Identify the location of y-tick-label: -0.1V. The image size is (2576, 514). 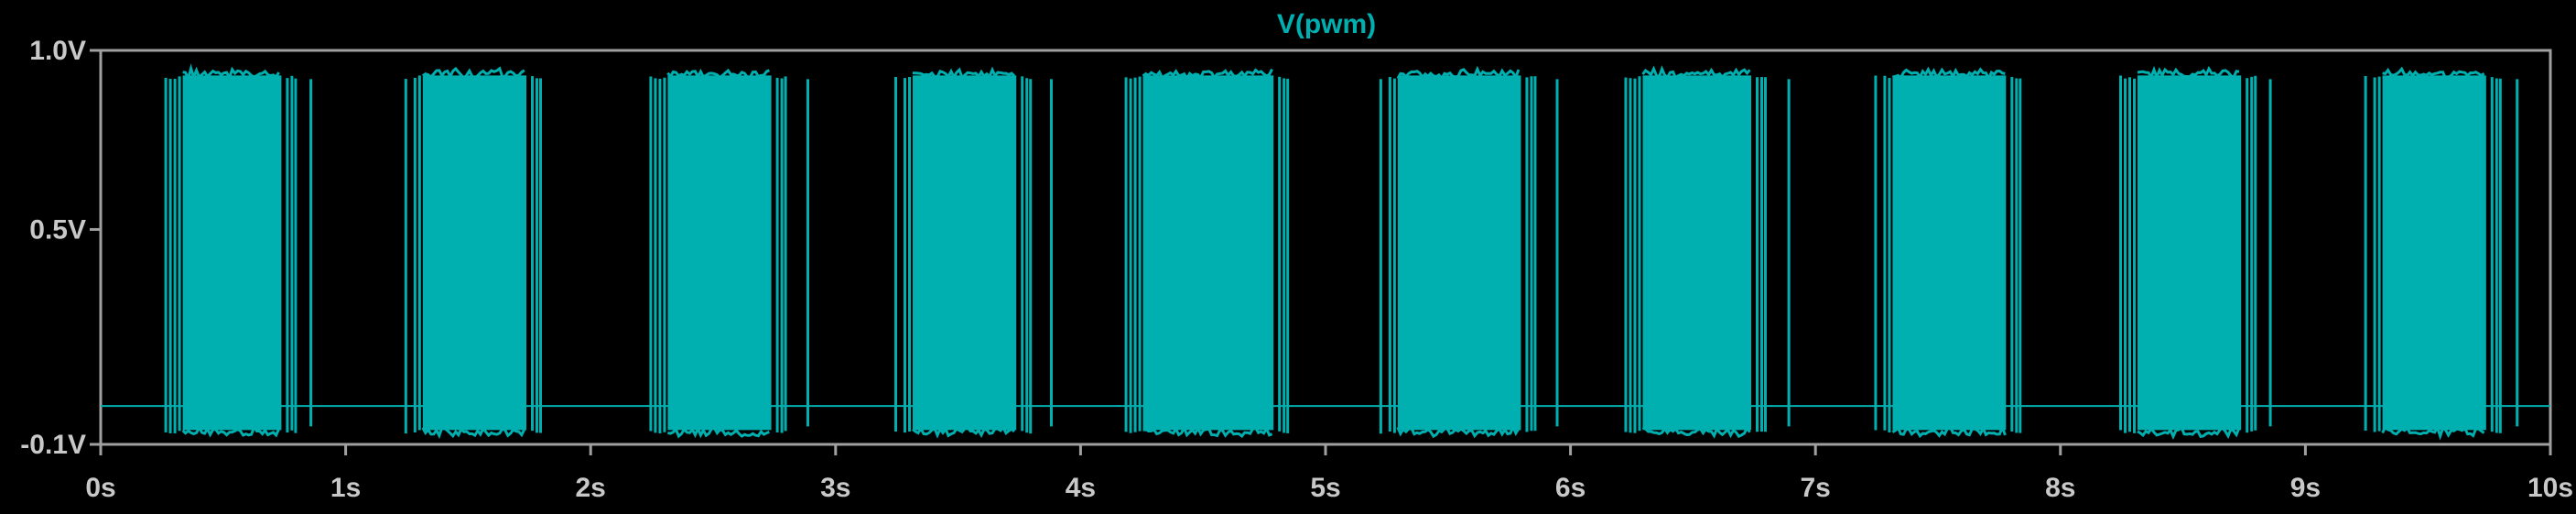
(53, 445).